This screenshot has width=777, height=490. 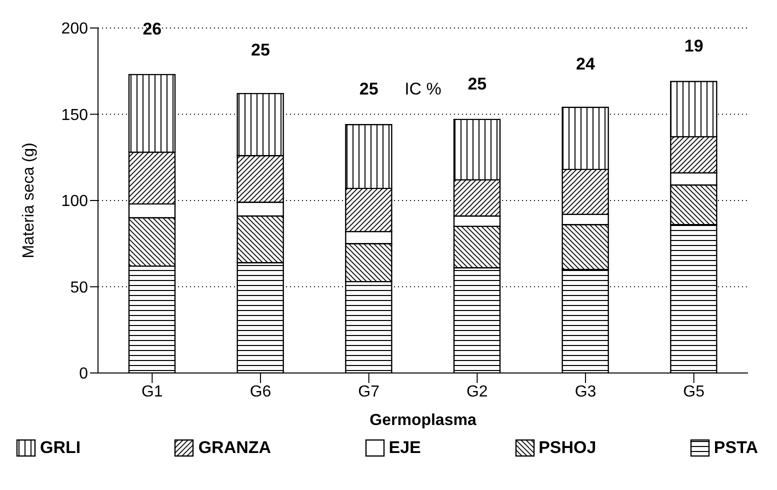 What do you see at coordinates (736, 448) in the screenshot?
I see `legend-label: PSTA` at bounding box center [736, 448].